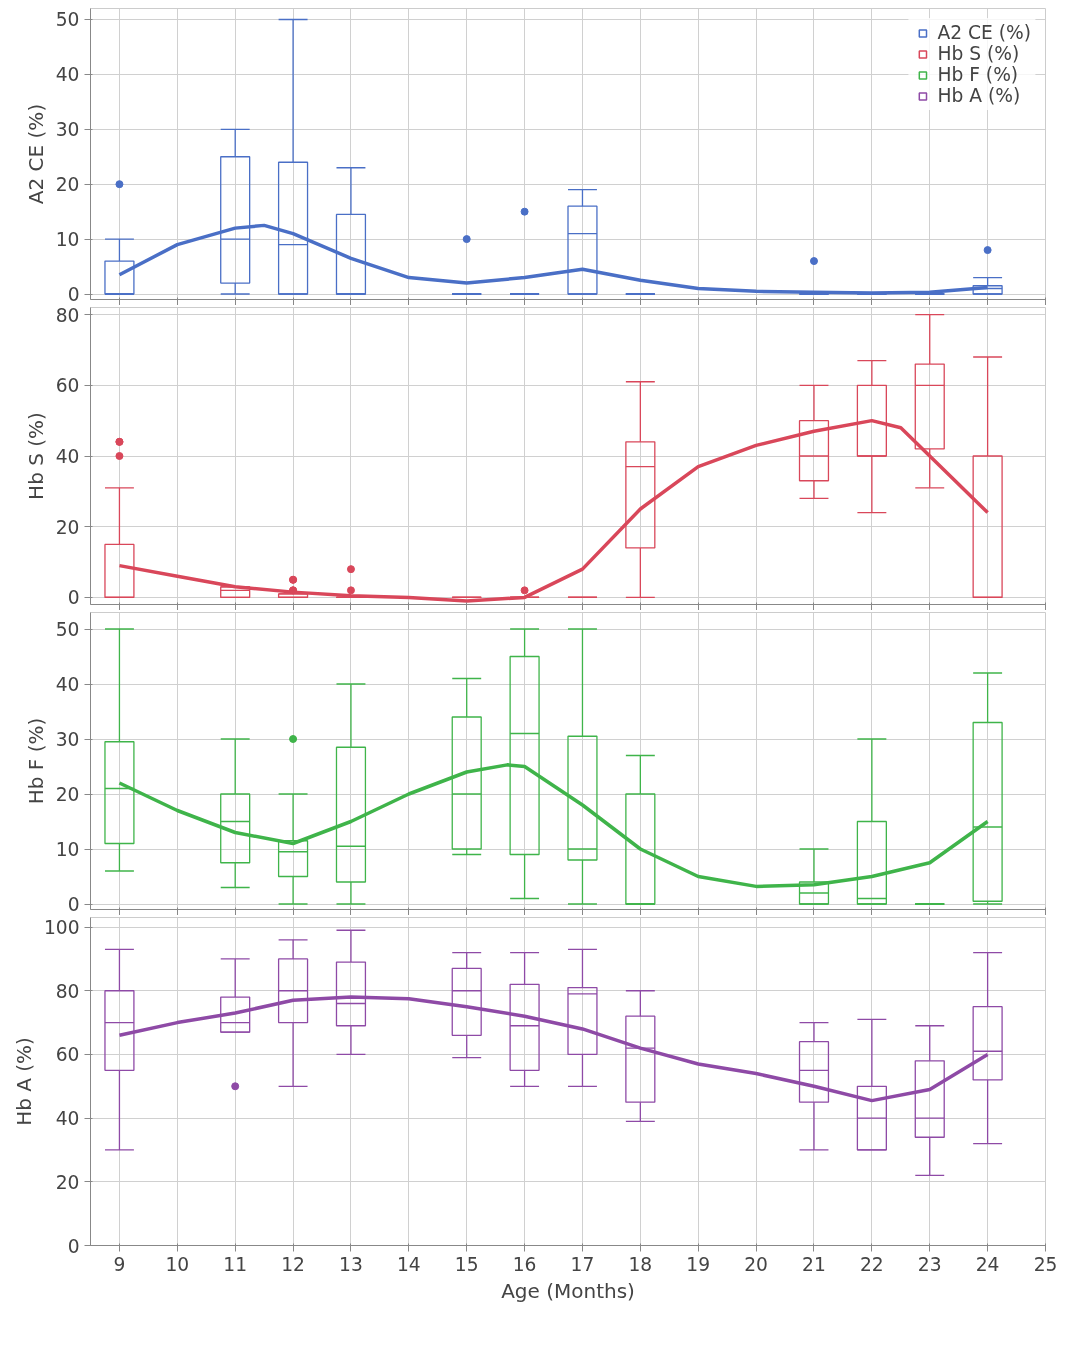  What do you see at coordinates (1045, 1264) in the screenshot?
I see `x-tick-label: 25` at bounding box center [1045, 1264].